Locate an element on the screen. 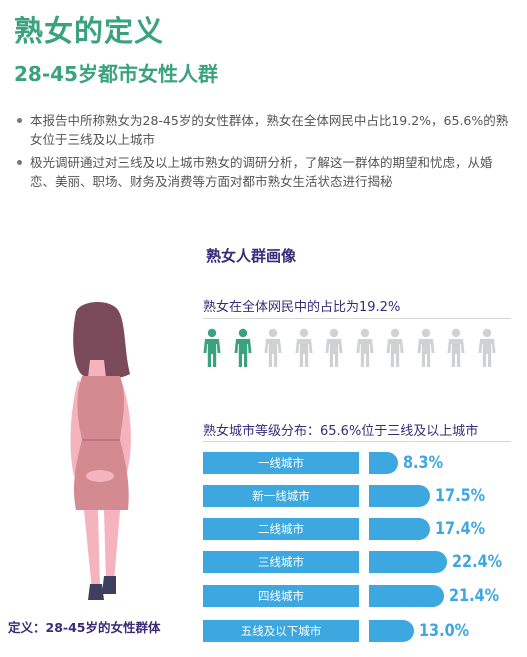 The height and width of the screenshot is (657, 527). distribution-label: 熟女城市等级分布：65.6%位于三线及以上城市 is located at coordinates (341, 431).